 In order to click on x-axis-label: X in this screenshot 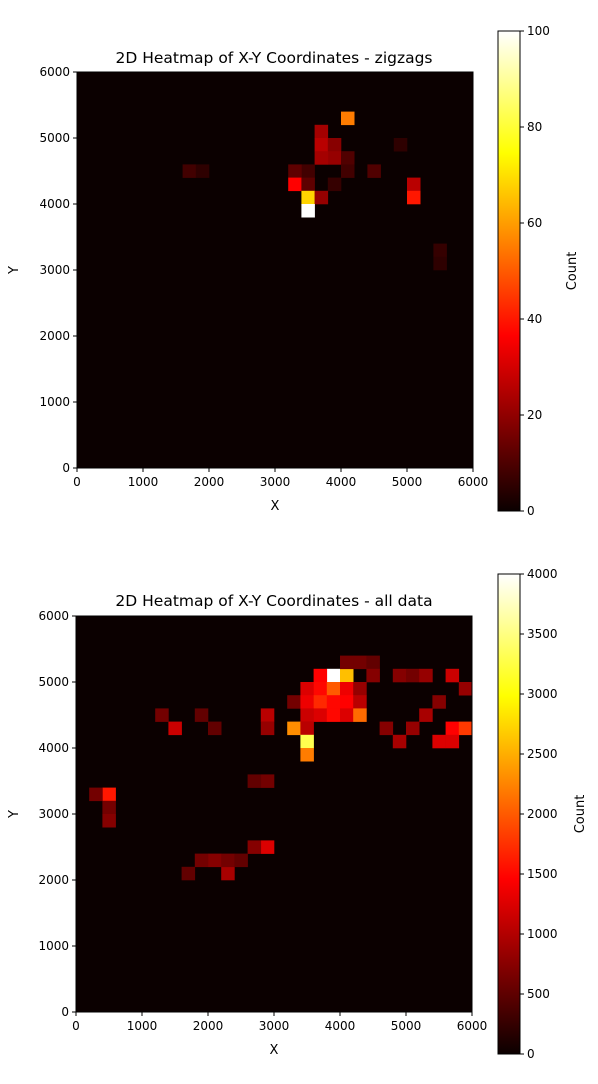, I will do `click(275, 506)`.